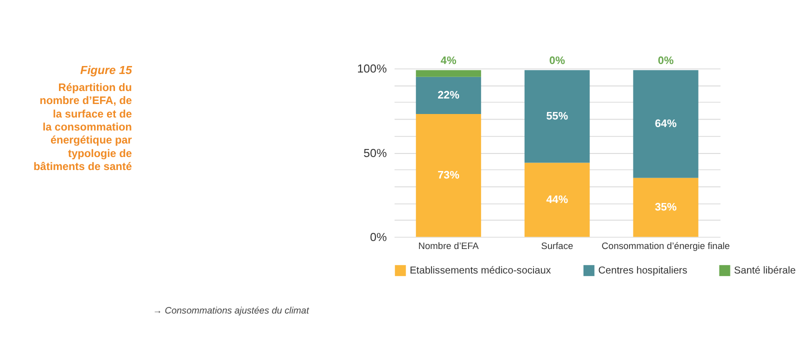 The height and width of the screenshot is (348, 800). I want to click on y-tick-label: 50%, so click(375, 153).